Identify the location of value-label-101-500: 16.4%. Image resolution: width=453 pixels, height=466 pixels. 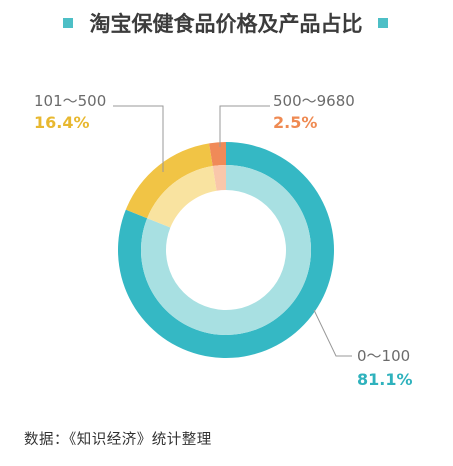
(62, 122).